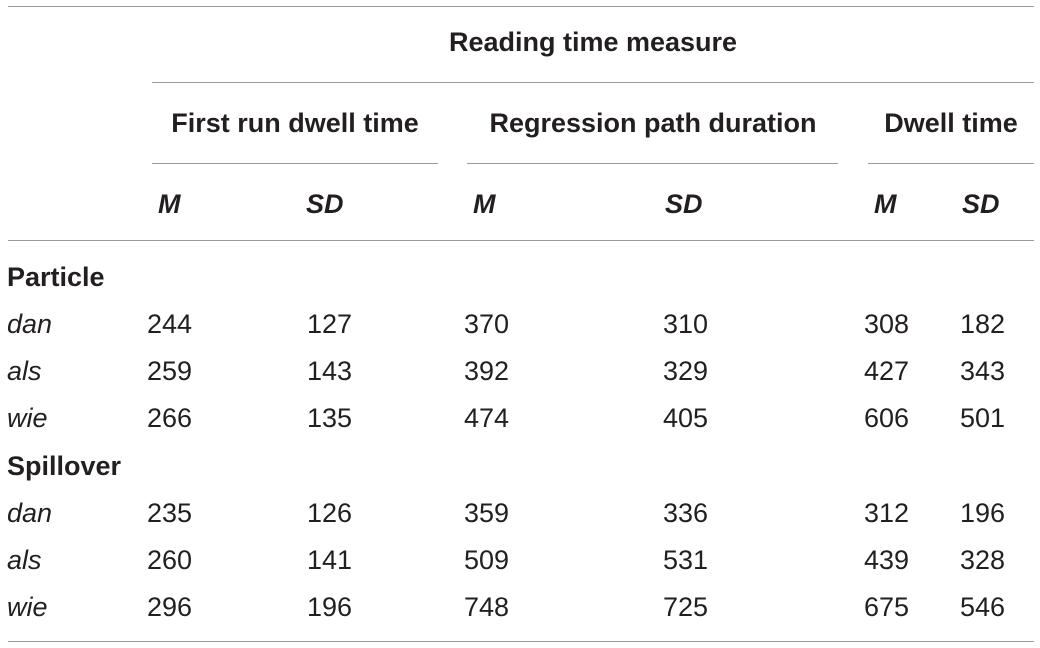 The width and height of the screenshot is (1040, 648). I want to click on cell: 427, so click(887, 371).